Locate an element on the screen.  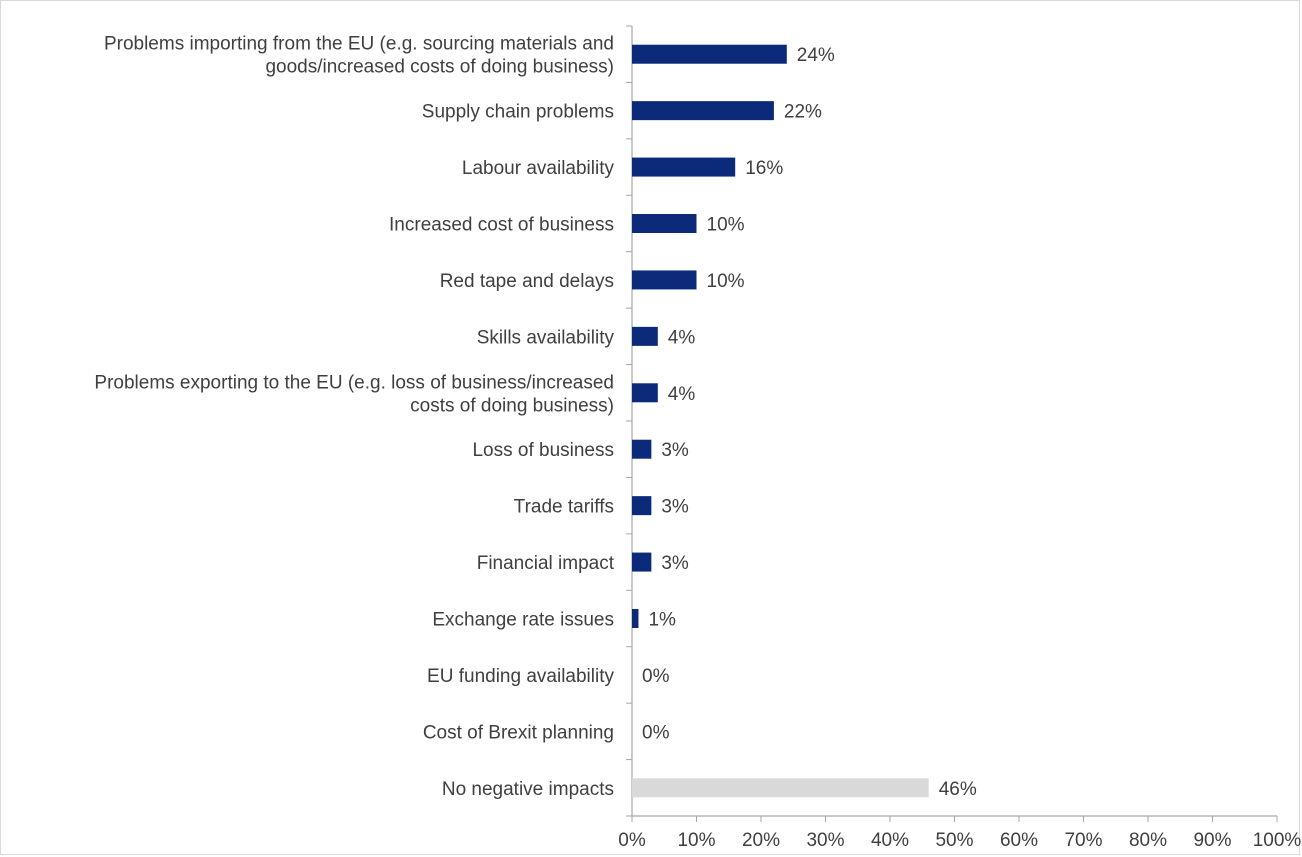
data-label: 24% is located at coordinates (816, 55).